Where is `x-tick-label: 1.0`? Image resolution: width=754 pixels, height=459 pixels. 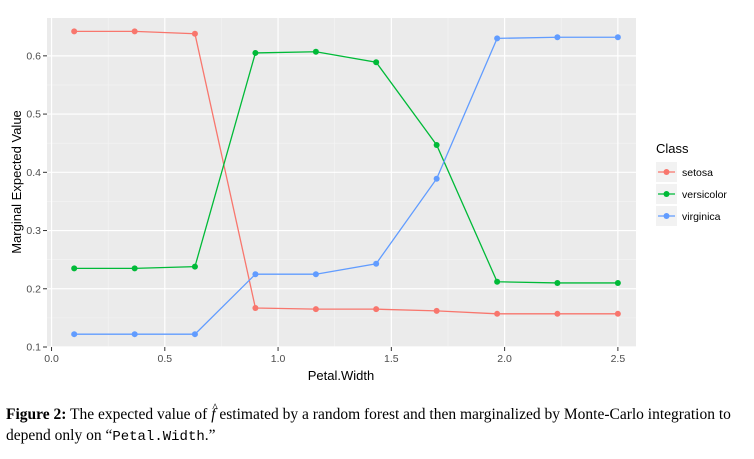
x-tick-label: 1.0 is located at coordinates (278, 359).